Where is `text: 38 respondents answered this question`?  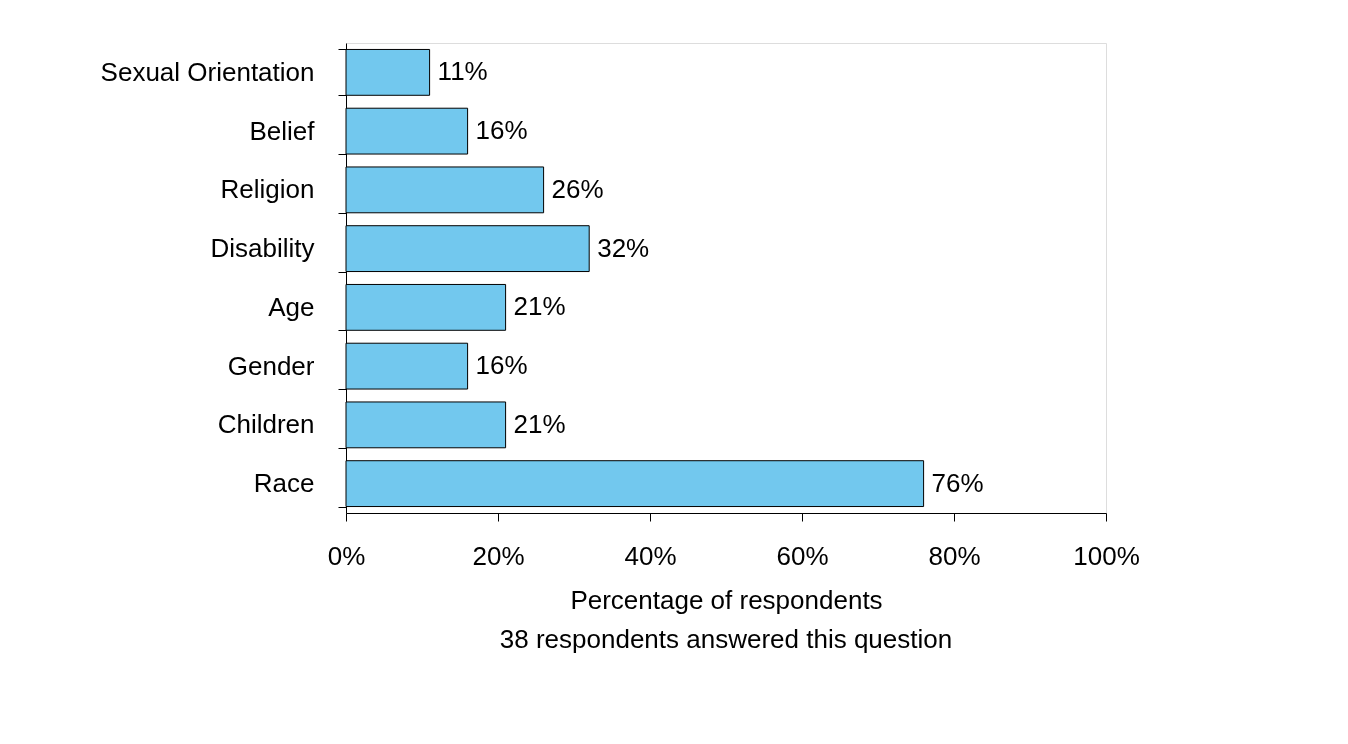
text: 38 respondents answered this question is located at coordinates (726, 639).